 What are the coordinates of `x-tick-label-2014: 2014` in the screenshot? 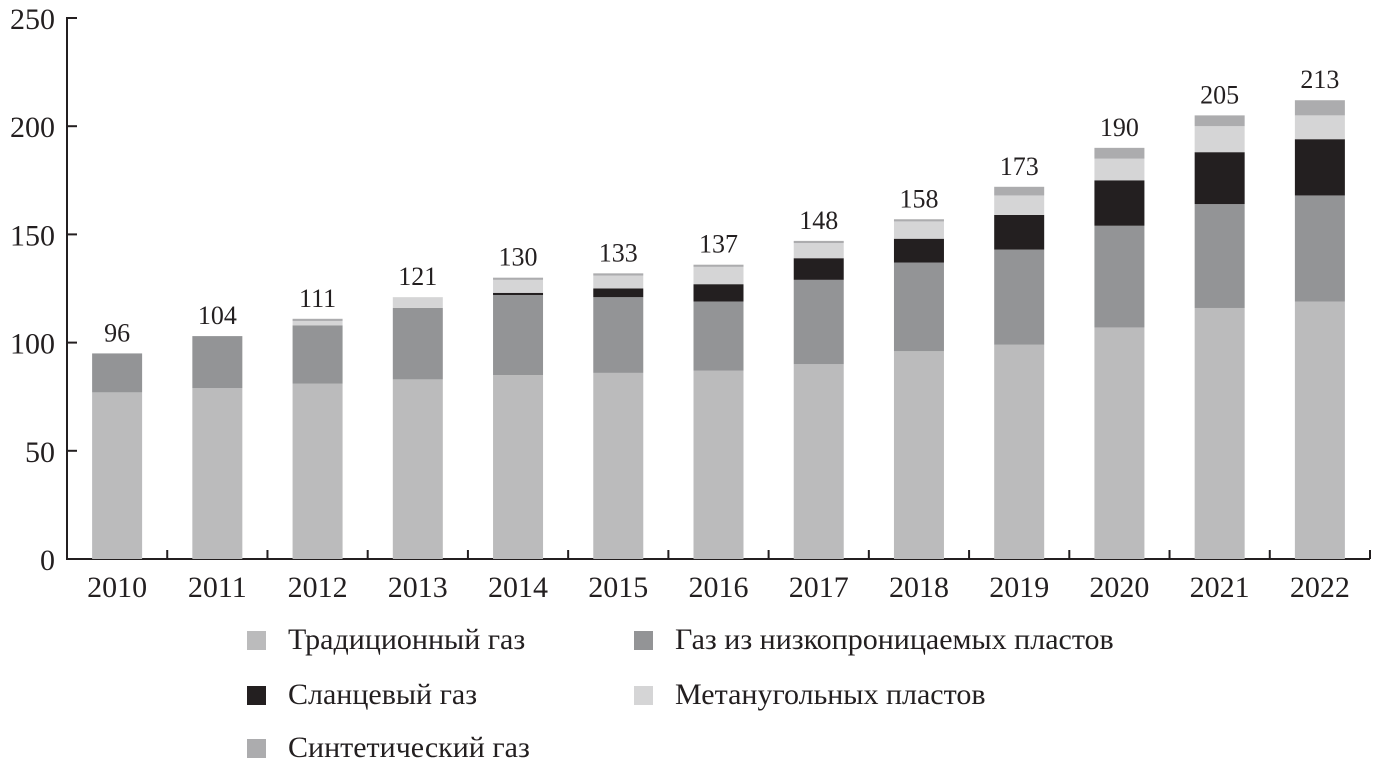 It's located at (518, 587).